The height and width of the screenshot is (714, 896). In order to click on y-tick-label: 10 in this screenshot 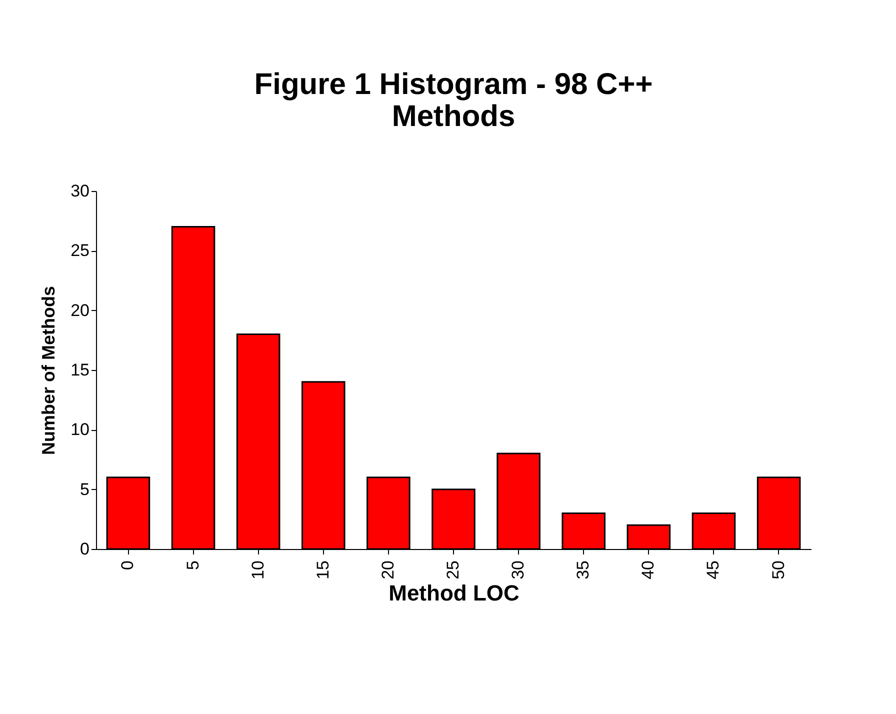, I will do `click(80, 430)`.